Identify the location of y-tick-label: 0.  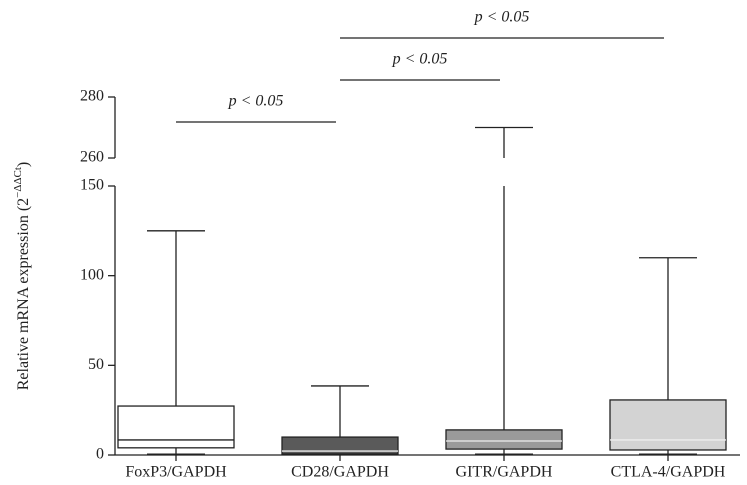
(100, 454).